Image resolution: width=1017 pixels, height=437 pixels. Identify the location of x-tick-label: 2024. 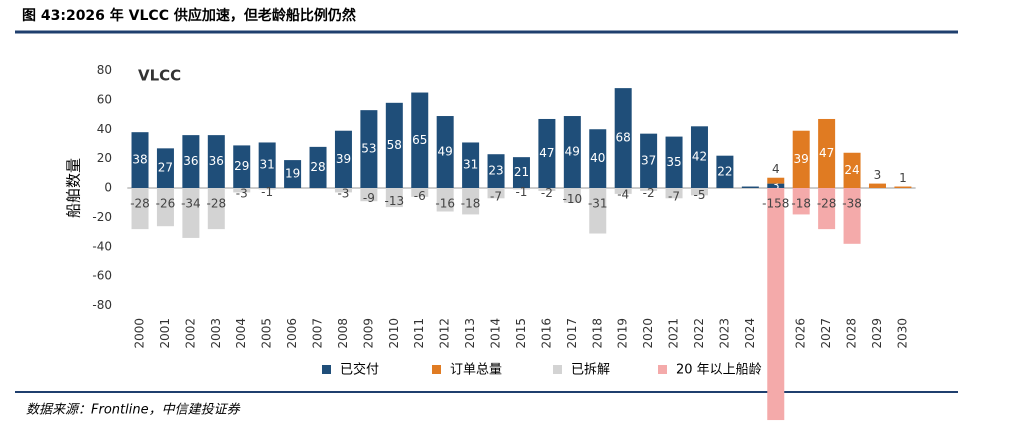
(750, 333).